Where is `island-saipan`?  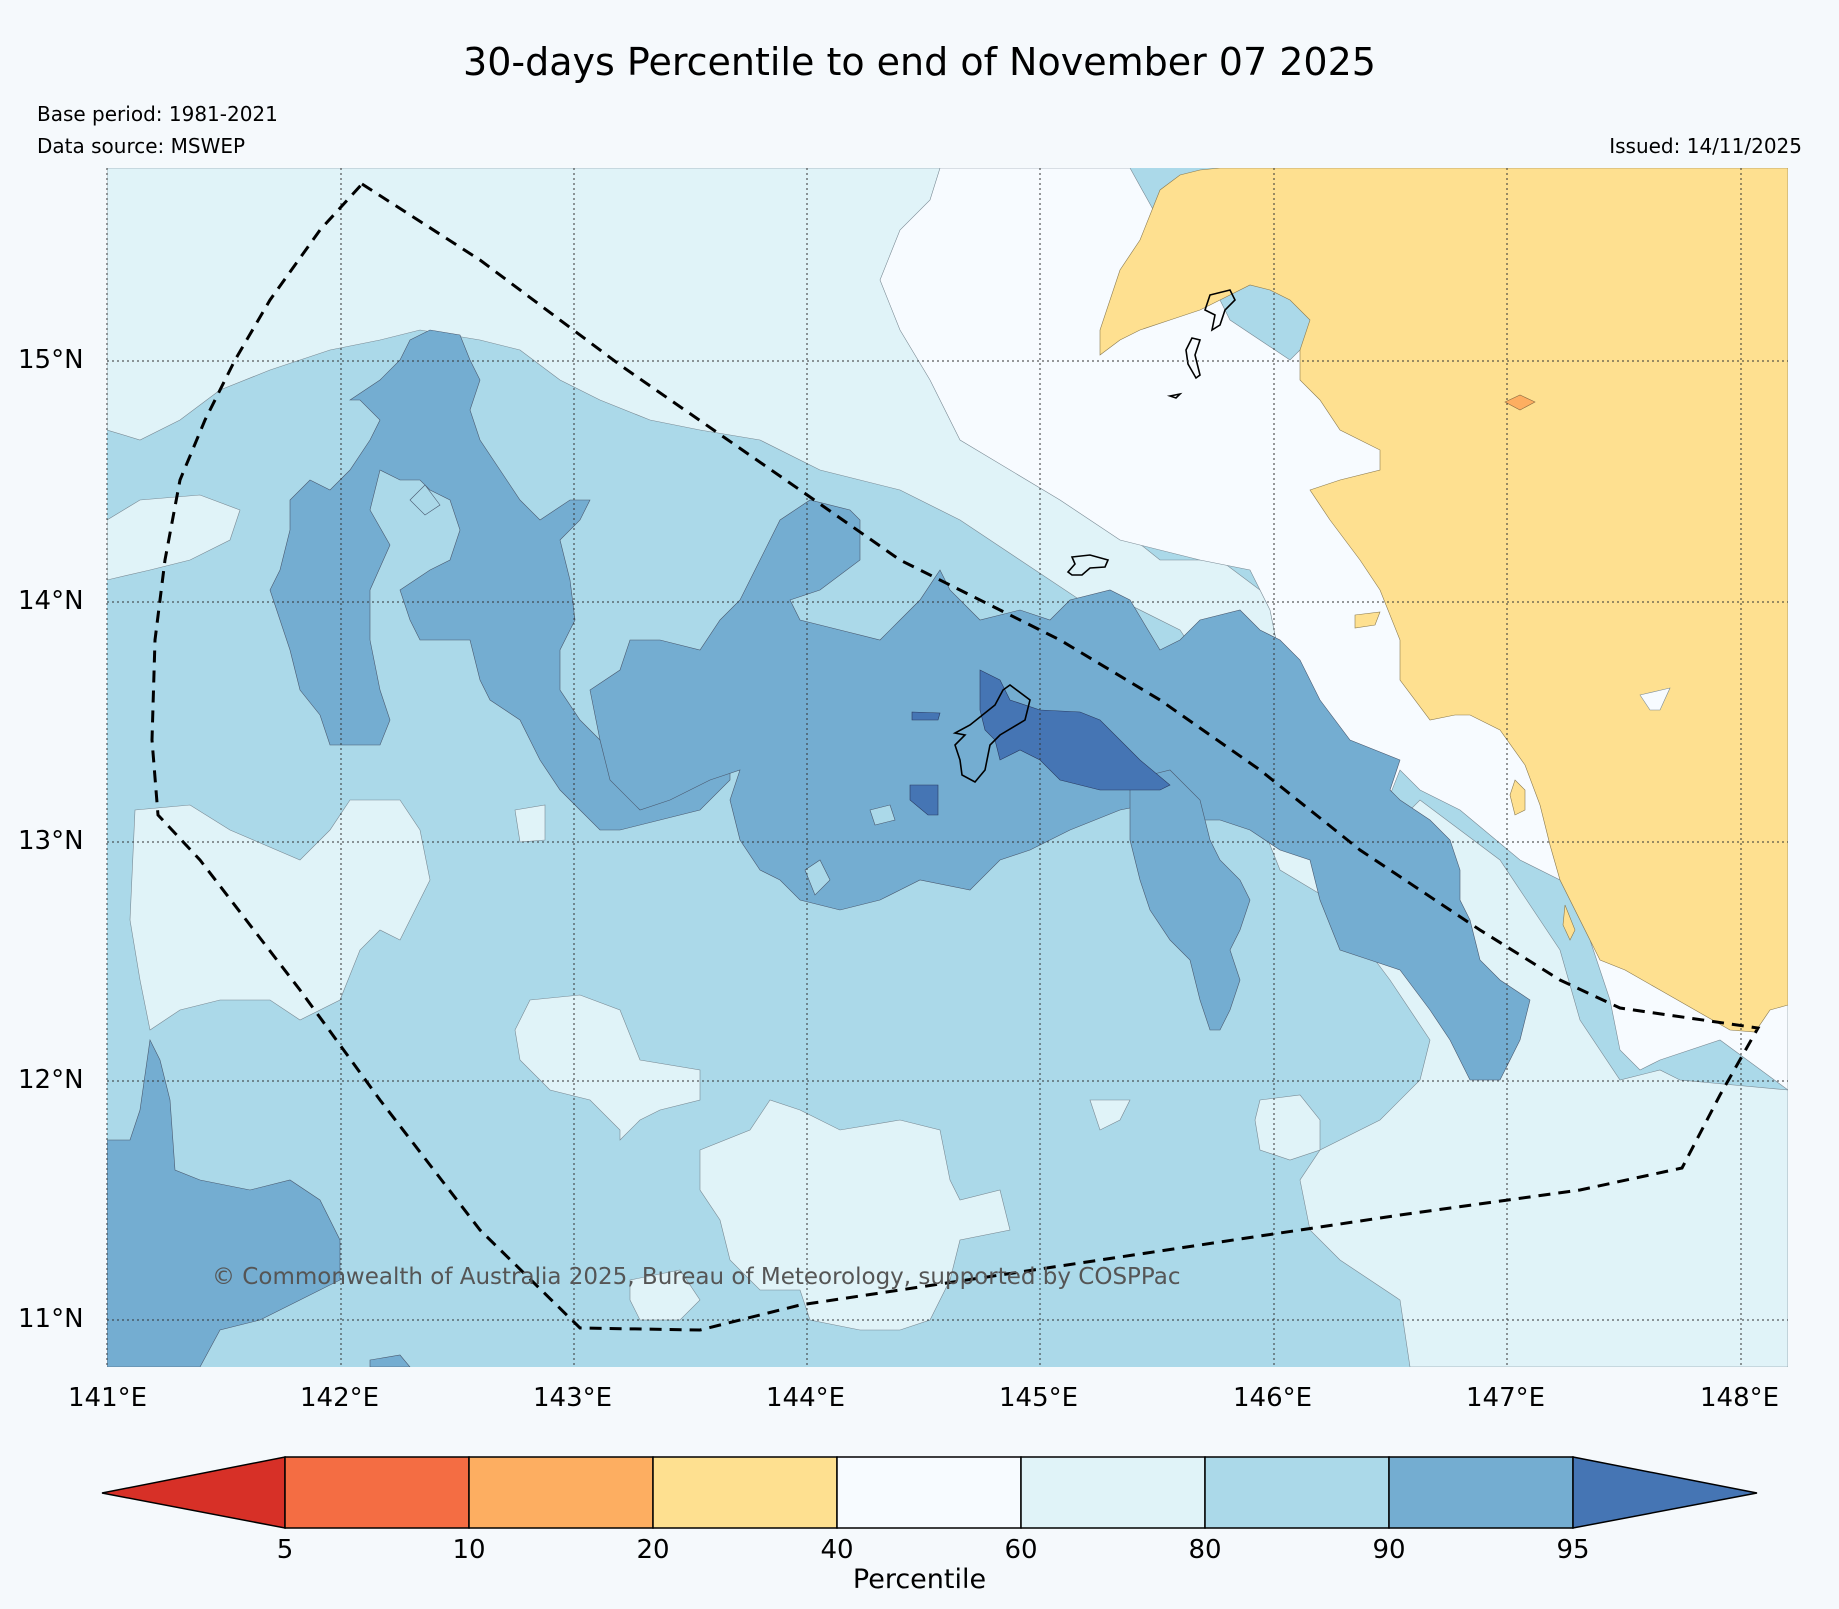
island-saipan is located at coordinates (1220, 310).